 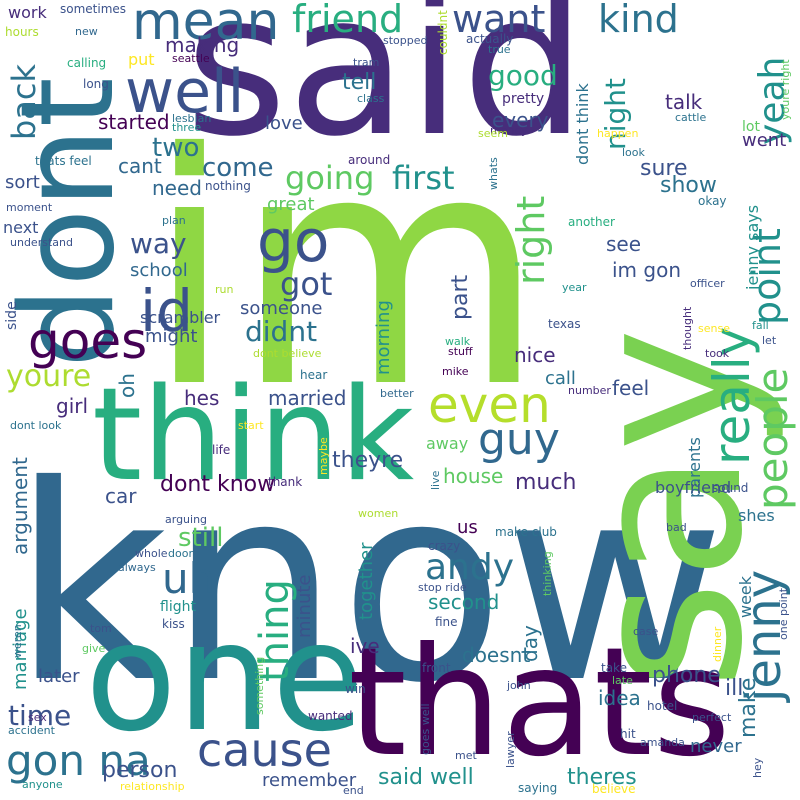 I want to click on word-wanted: wanted, so click(x=330, y=716).